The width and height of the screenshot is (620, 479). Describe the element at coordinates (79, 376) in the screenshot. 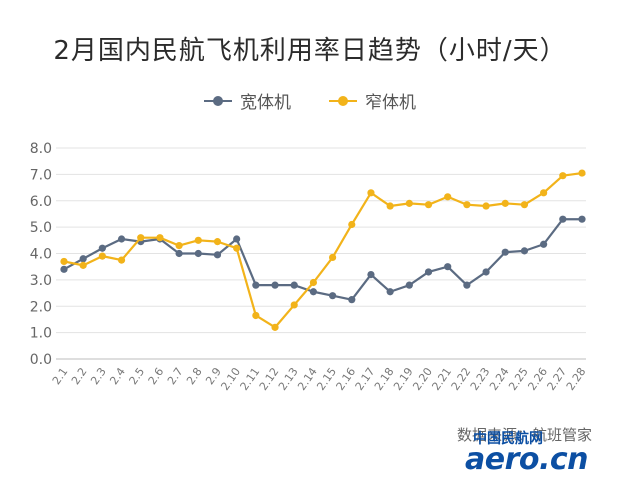

I see `x-tick-label: 2.2` at that location.